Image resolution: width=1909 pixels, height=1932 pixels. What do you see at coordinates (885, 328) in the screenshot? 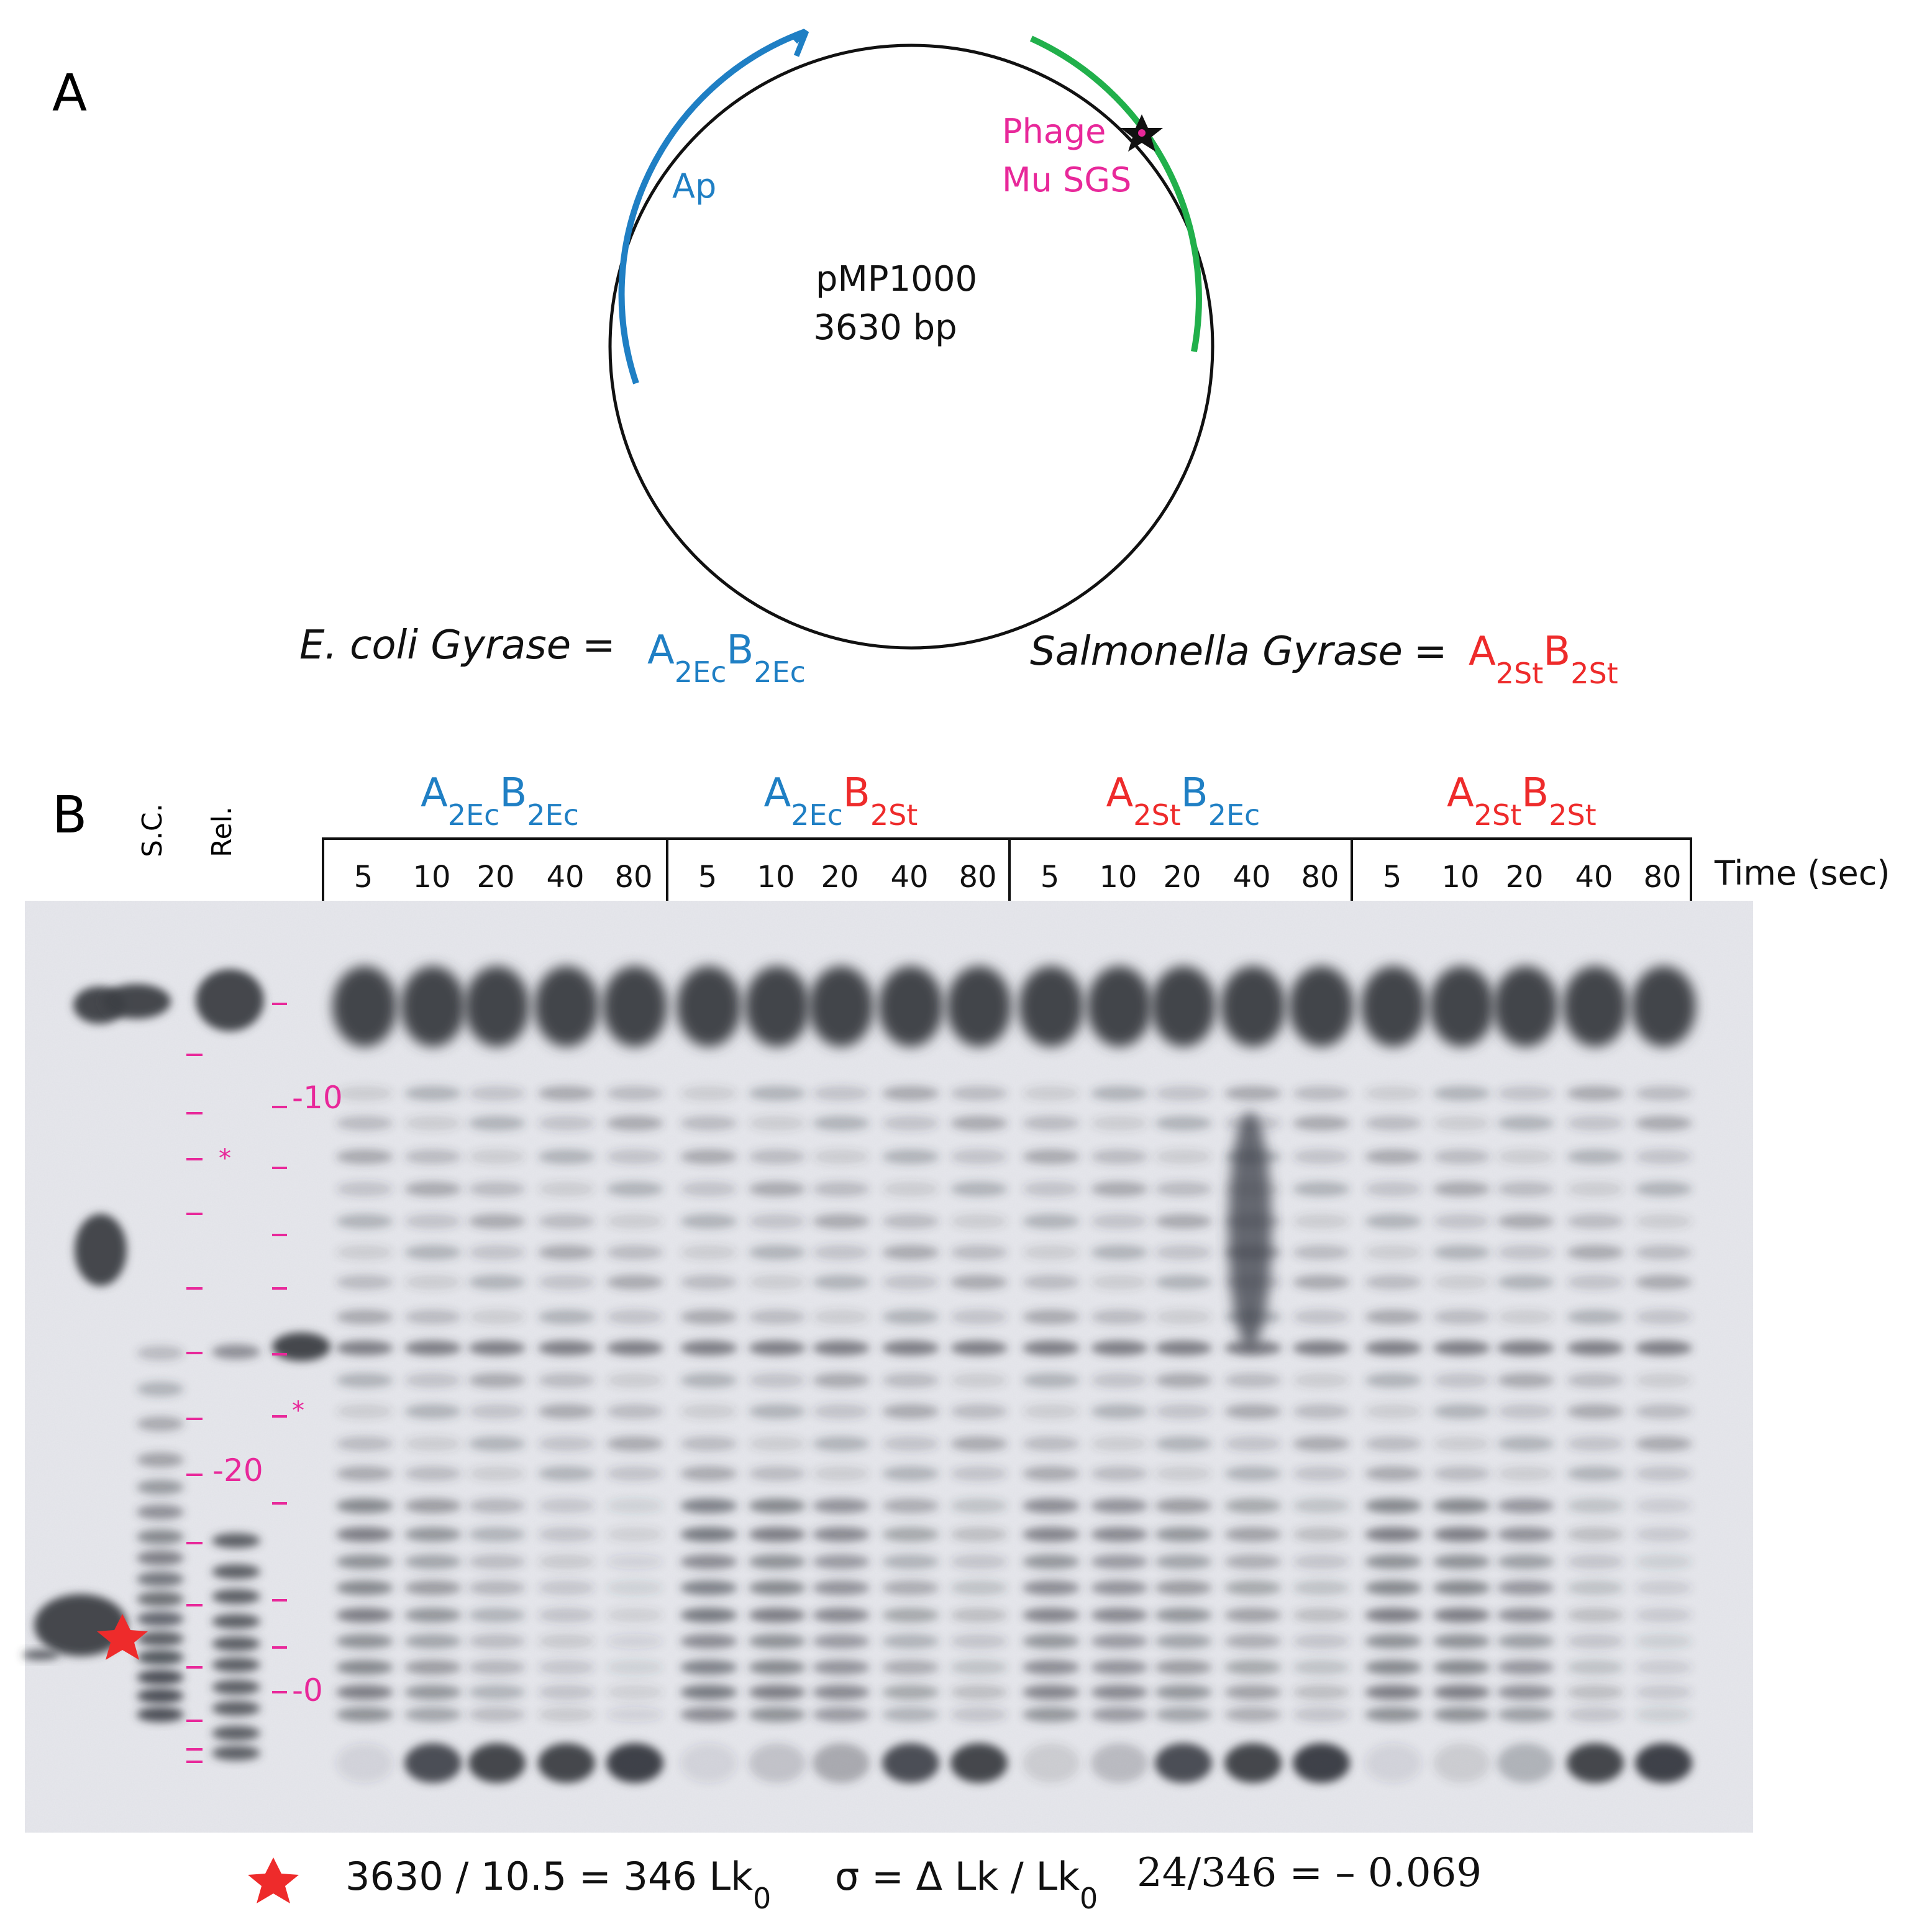
I see `plasmid-size: 3630 bp` at bounding box center [885, 328].